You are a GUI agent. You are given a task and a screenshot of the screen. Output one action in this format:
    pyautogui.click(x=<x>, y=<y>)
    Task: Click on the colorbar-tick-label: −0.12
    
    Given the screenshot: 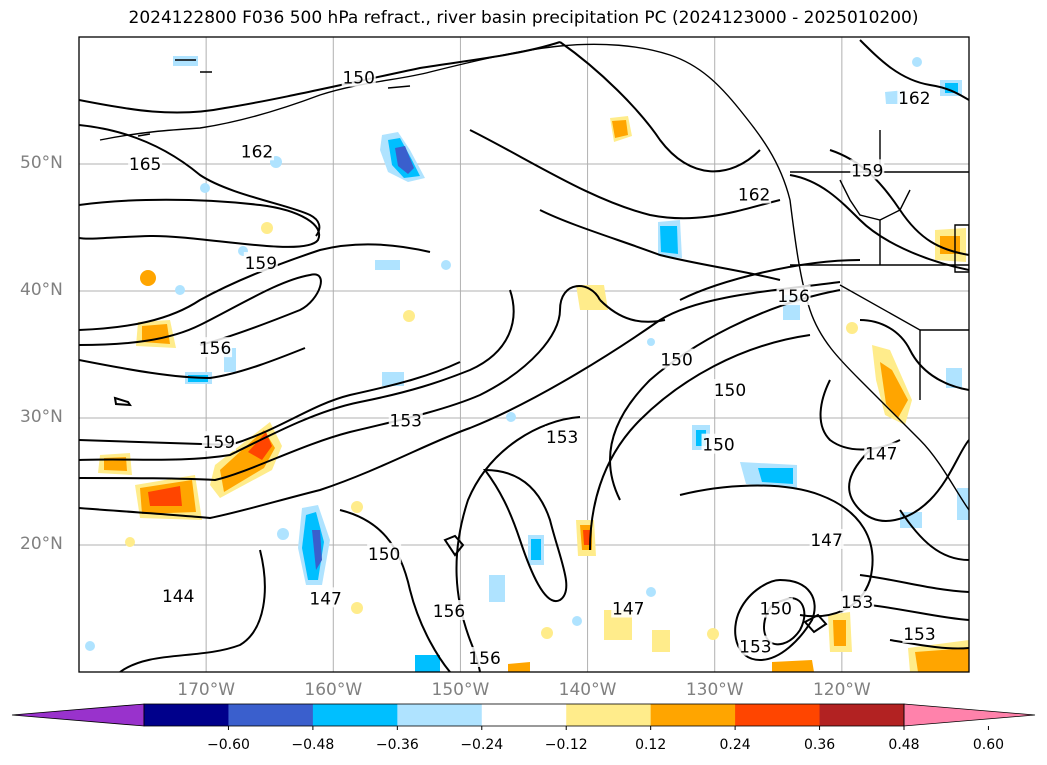 What is the action you would take?
    pyautogui.click(x=566, y=745)
    